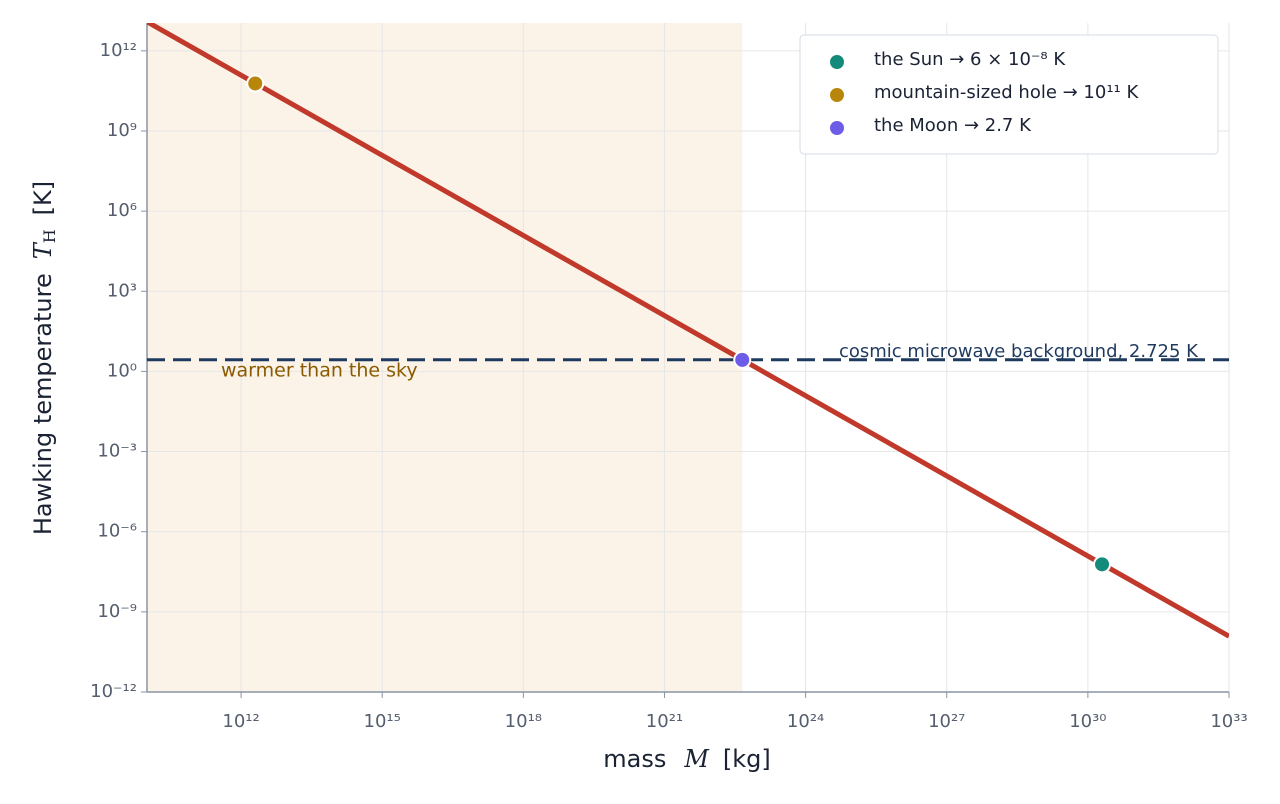 This screenshot has height=804, width=1280. I want to click on x-label-text: mass, so click(634, 759).